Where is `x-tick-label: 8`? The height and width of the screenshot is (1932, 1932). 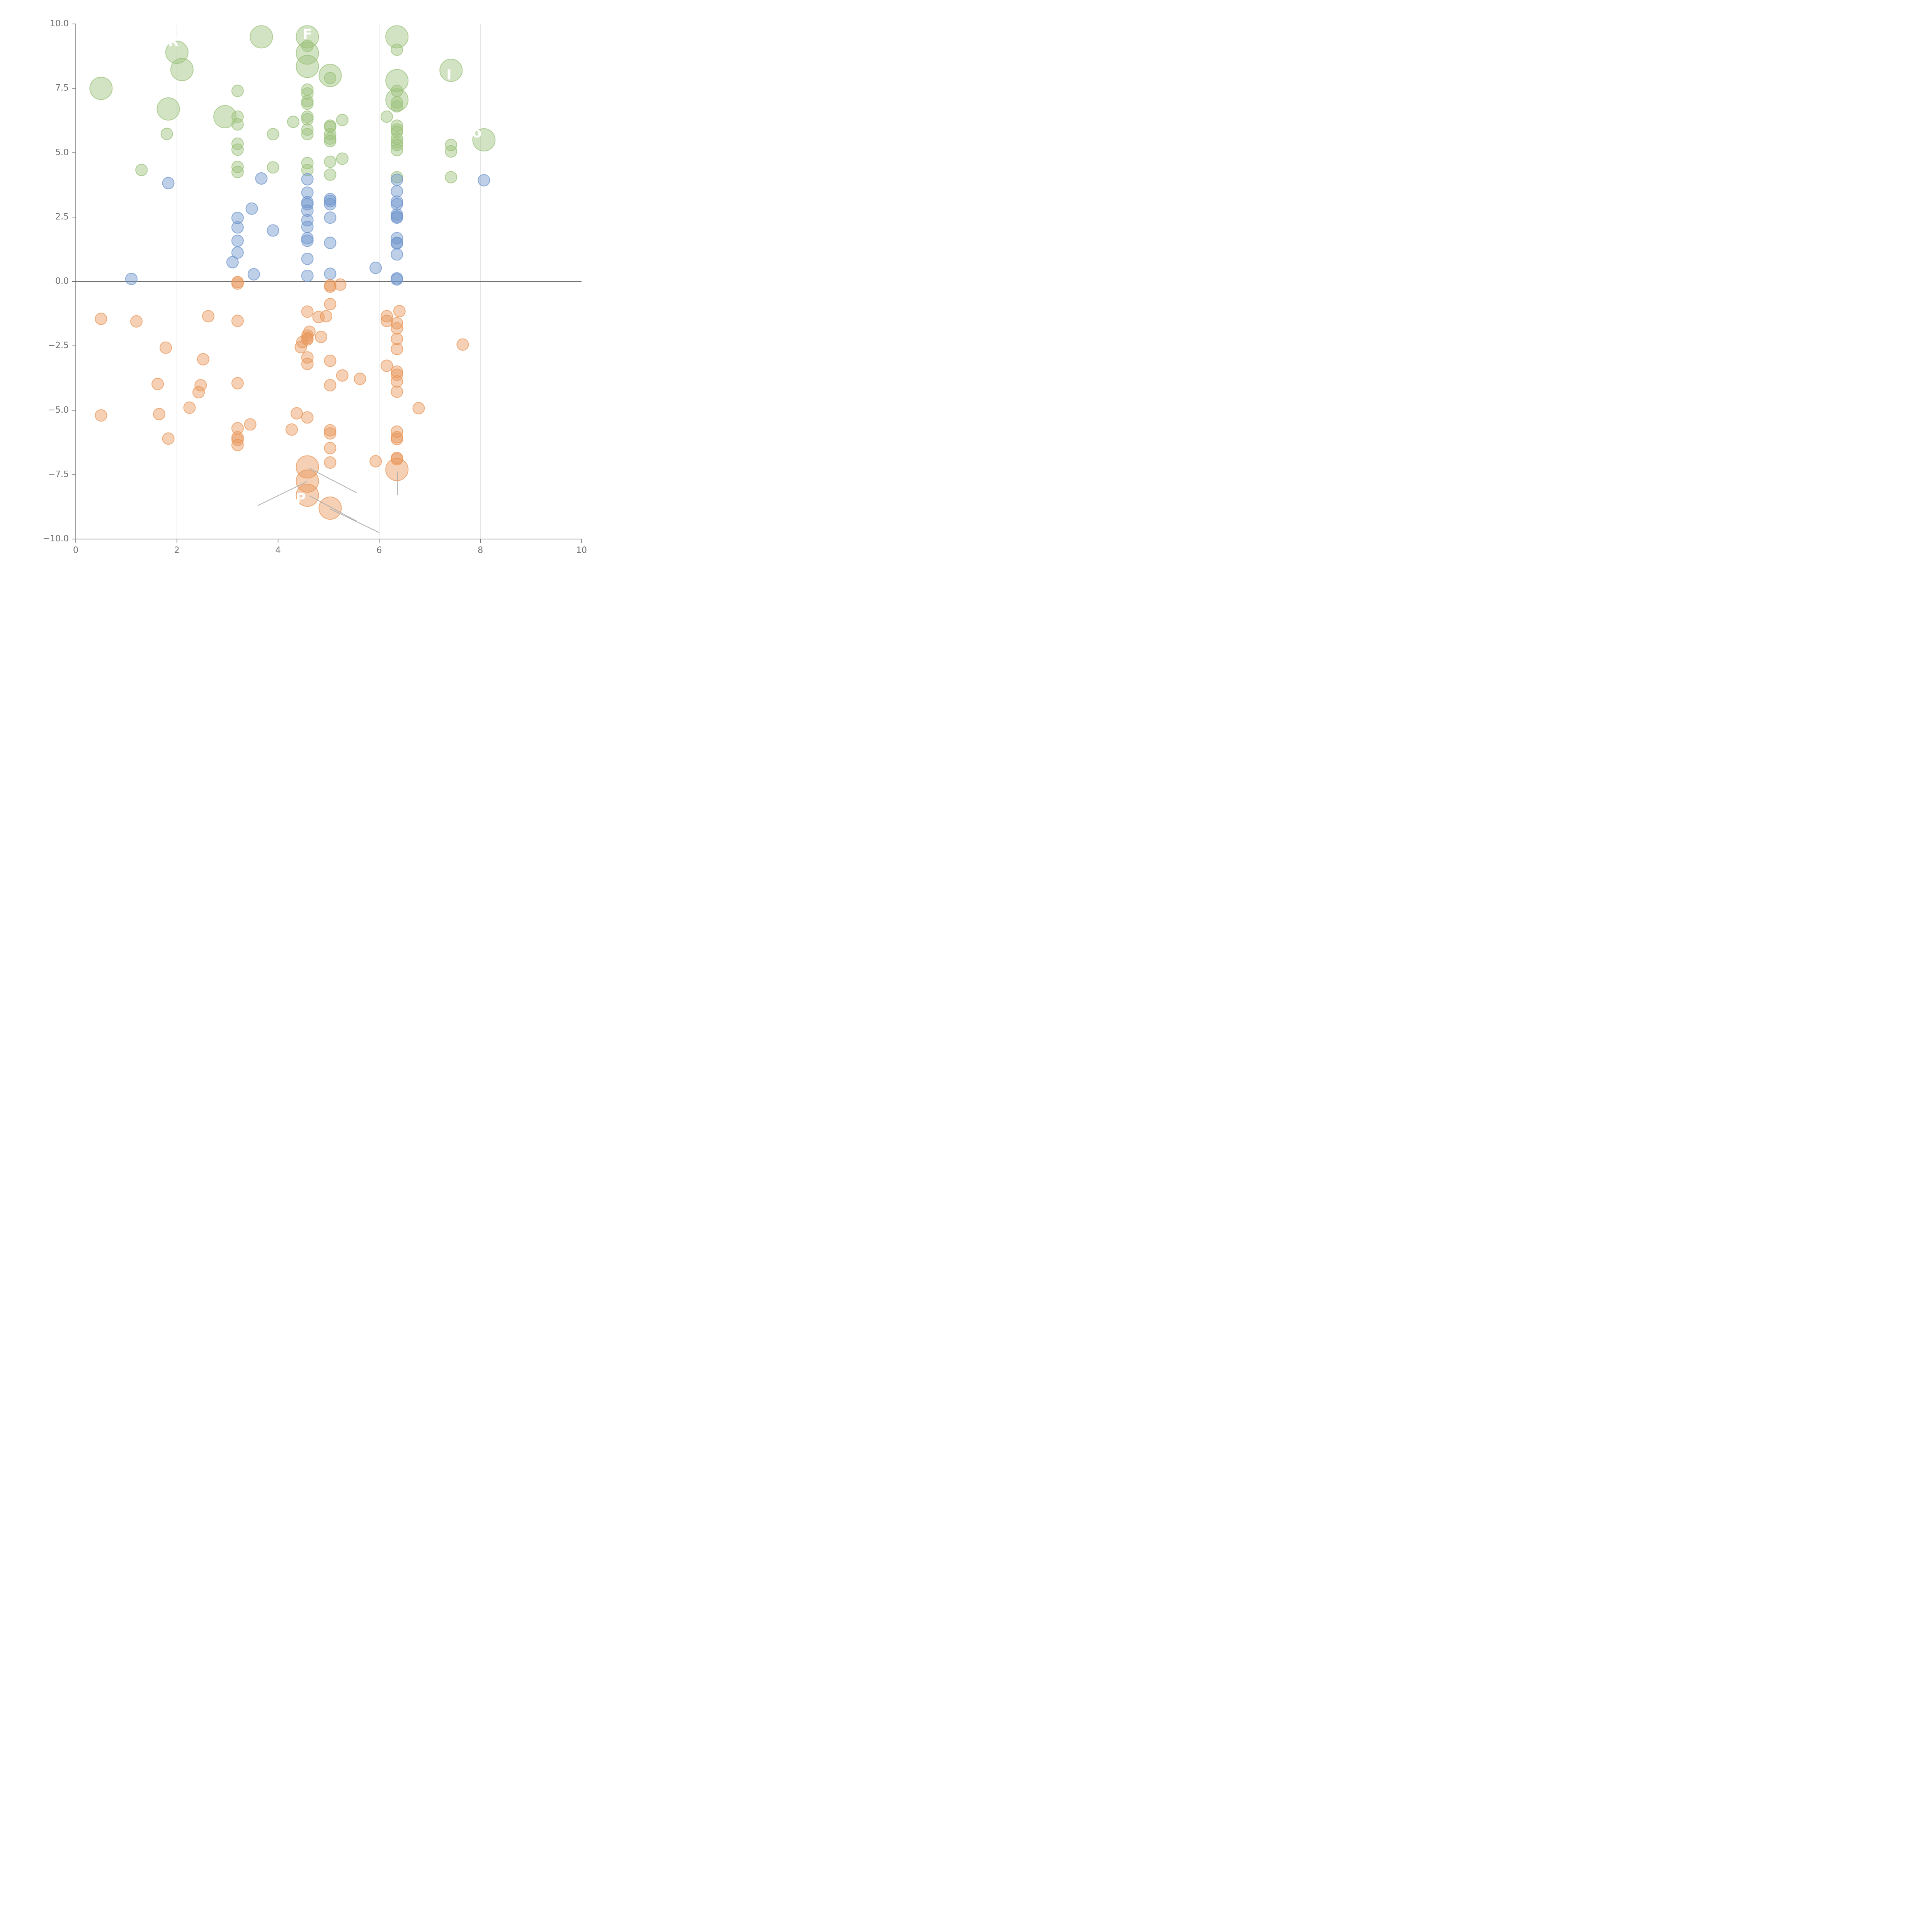
x-tick-label: 8 is located at coordinates (481, 550).